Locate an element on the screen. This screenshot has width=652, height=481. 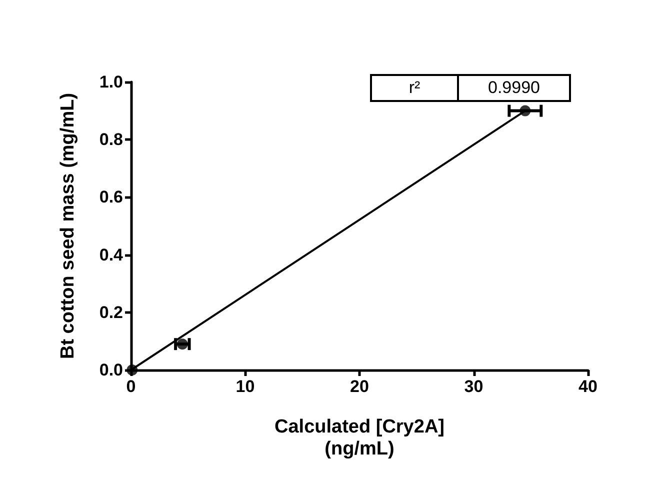
annotation: r² is located at coordinates (415, 88).